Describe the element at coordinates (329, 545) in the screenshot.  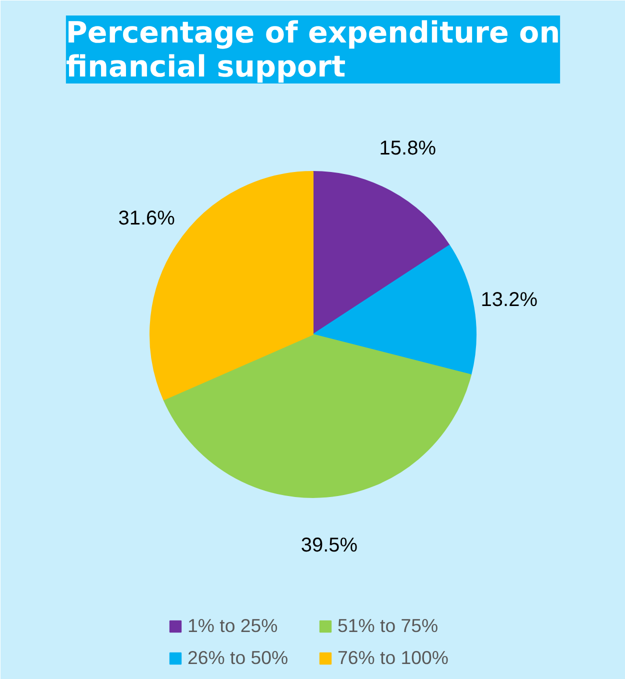
I see `data-label: 39.5%` at that location.